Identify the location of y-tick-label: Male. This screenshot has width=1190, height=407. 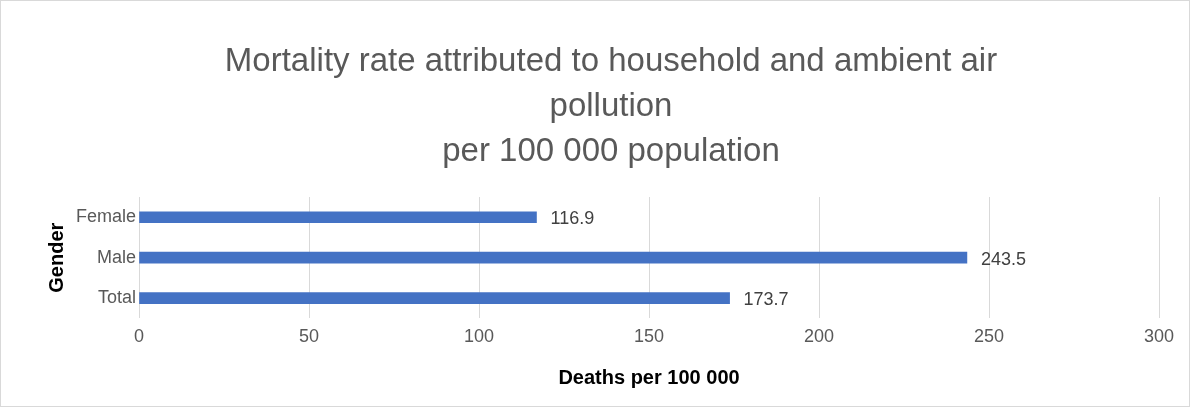
(117, 256).